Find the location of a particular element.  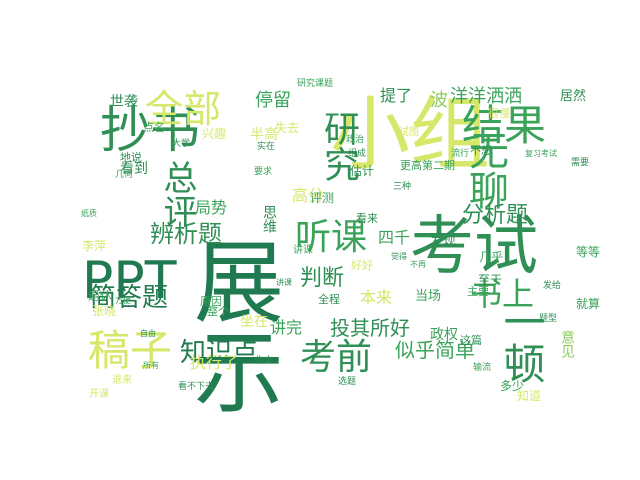

cloud-word: 不想 is located at coordinates (481, 150).